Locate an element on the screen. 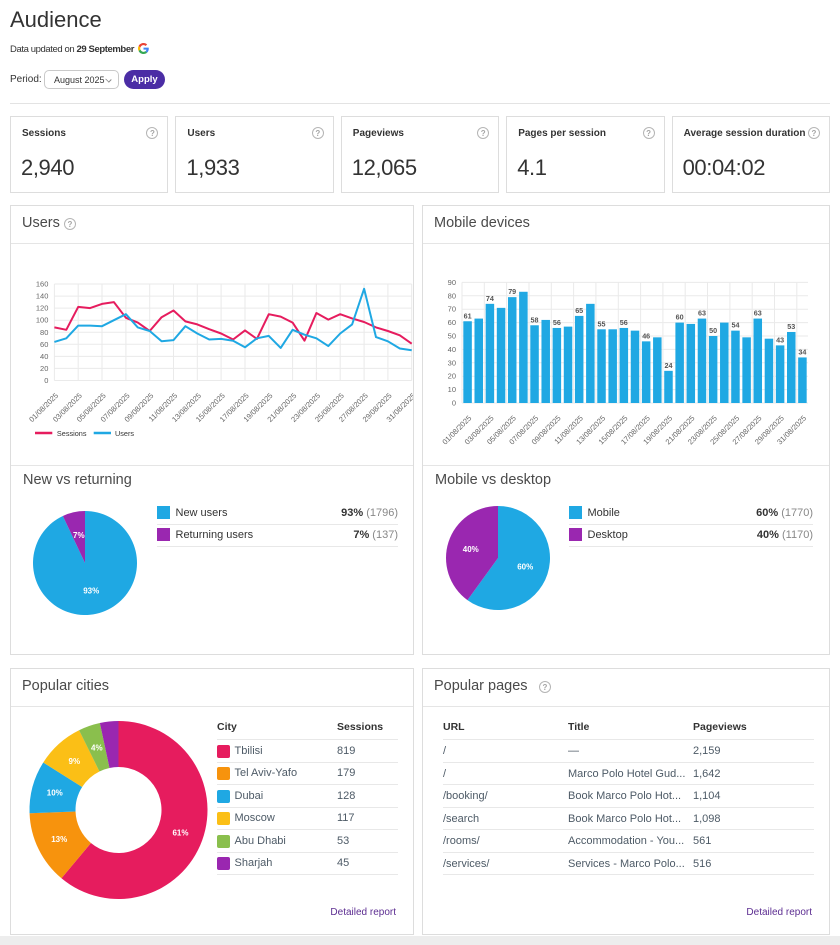  svg-text: 74 is located at coordinates (490, 298).